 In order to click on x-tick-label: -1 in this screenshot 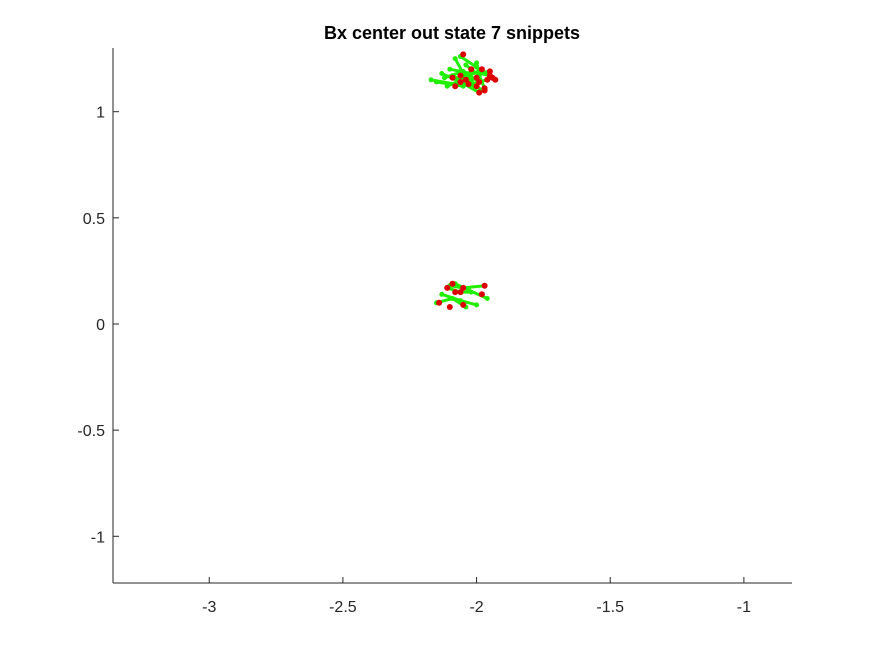, I will do `click(744, 607)`.